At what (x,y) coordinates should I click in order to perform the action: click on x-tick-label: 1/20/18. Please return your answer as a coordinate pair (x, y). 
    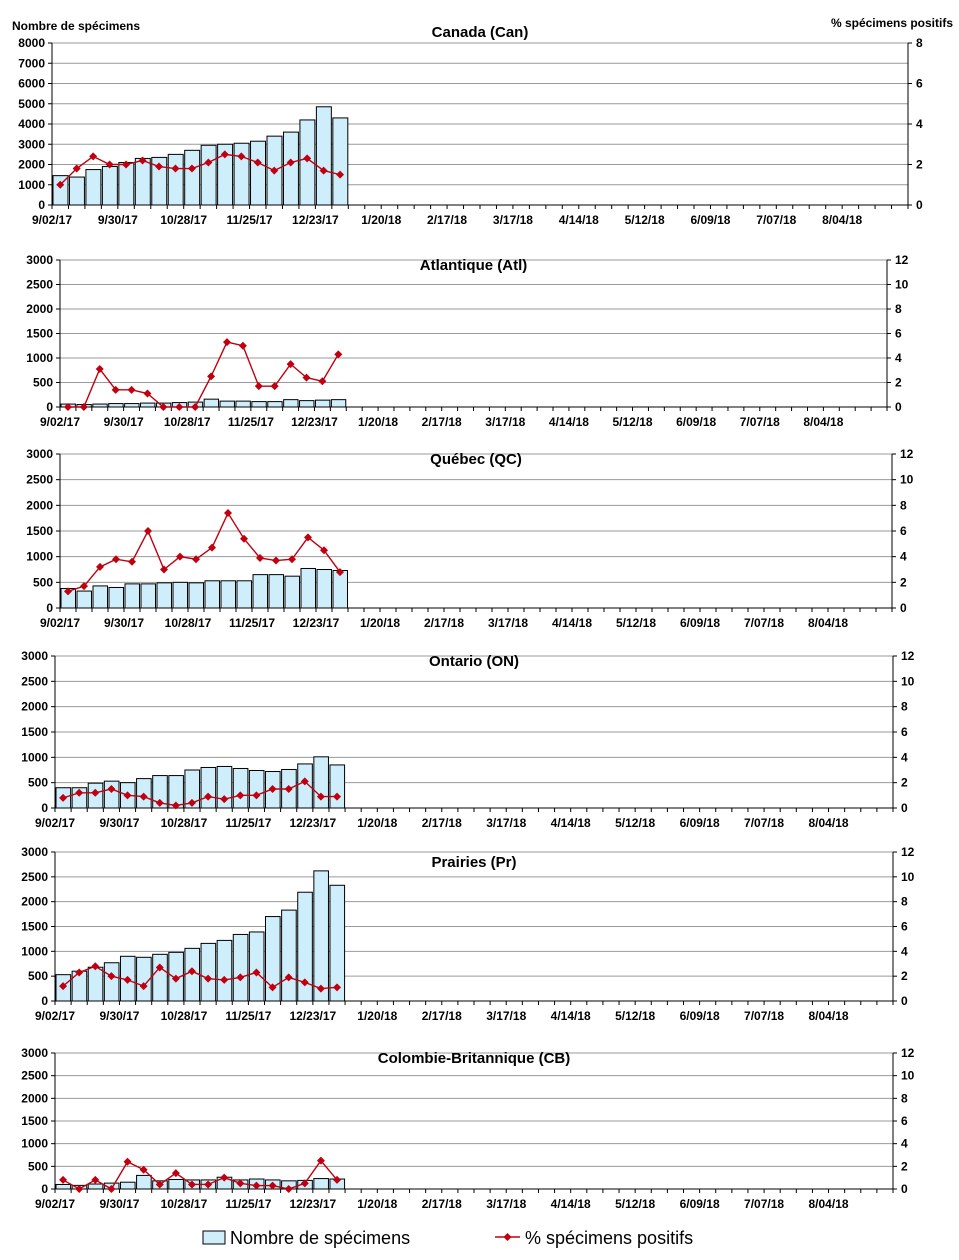
    Looking at the image, I should click on (377, 1016).